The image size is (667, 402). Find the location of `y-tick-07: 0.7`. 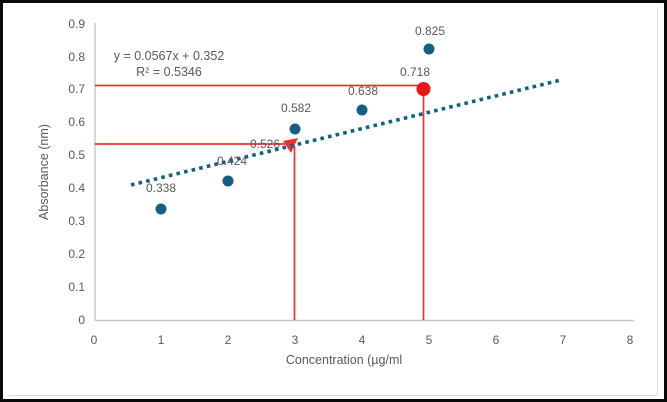

y-tick-07: 0.7 is located at coordinates (76, 89).